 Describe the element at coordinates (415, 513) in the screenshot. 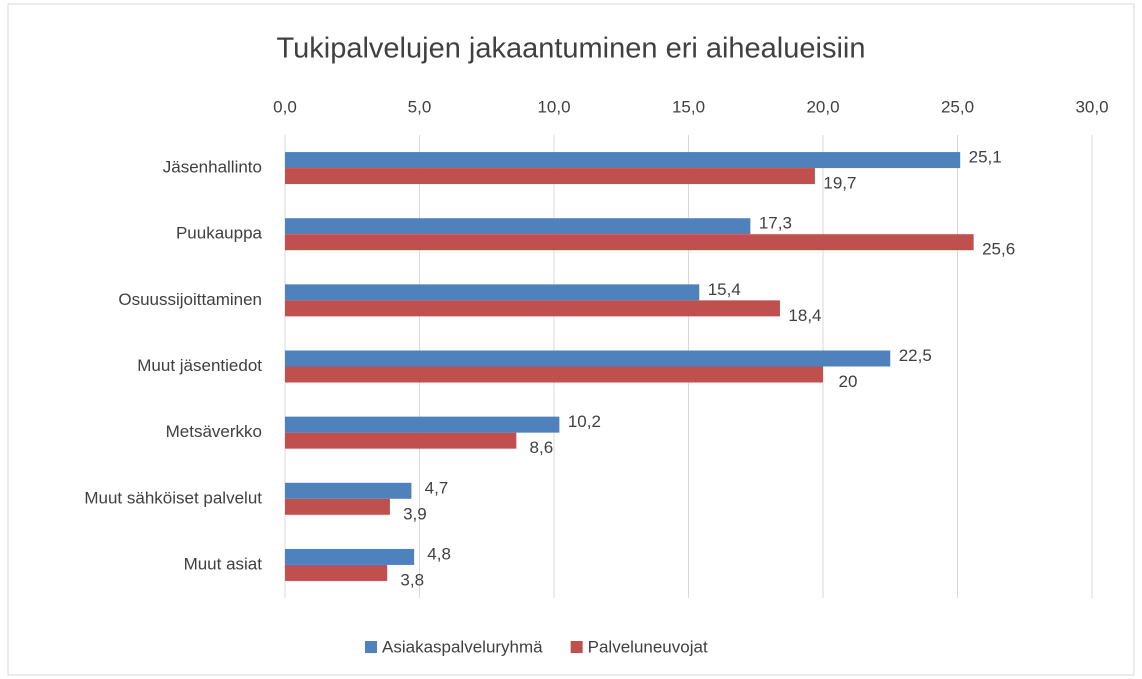

I see `data-label: 3,9` at that location.